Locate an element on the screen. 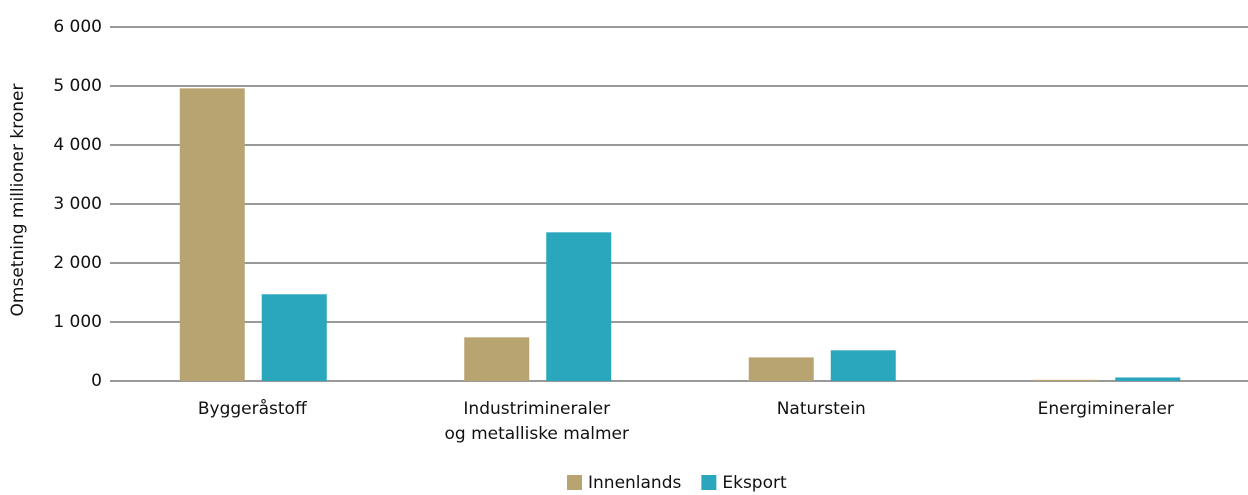 This screenshot has width=1248, height=495. x-tick-label: Naturstein is located at coordinates (821, 409).